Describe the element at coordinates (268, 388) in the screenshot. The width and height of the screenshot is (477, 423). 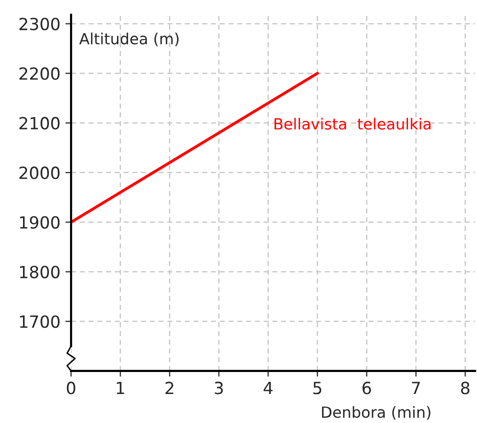
I see `x-tick-label: 4` at that location.